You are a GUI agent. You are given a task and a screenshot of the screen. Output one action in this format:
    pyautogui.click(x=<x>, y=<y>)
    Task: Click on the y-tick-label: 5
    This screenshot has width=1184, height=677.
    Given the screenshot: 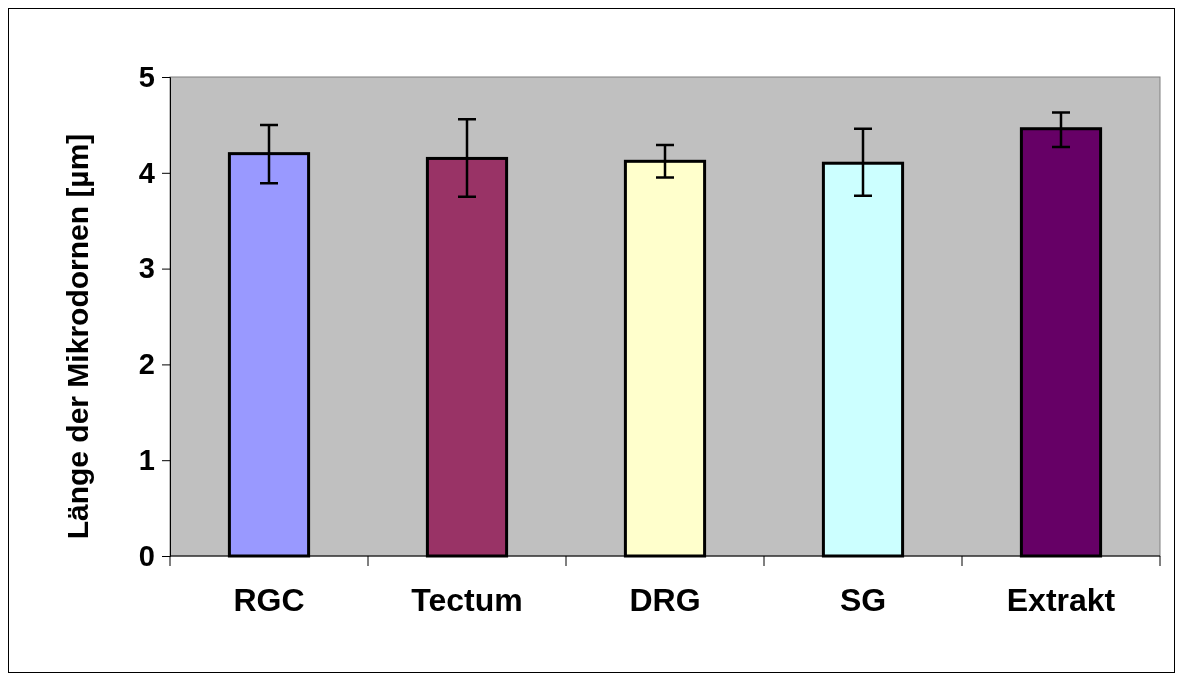 What is the action you would take?
    pyautogui.click(x=146, y=76)
    